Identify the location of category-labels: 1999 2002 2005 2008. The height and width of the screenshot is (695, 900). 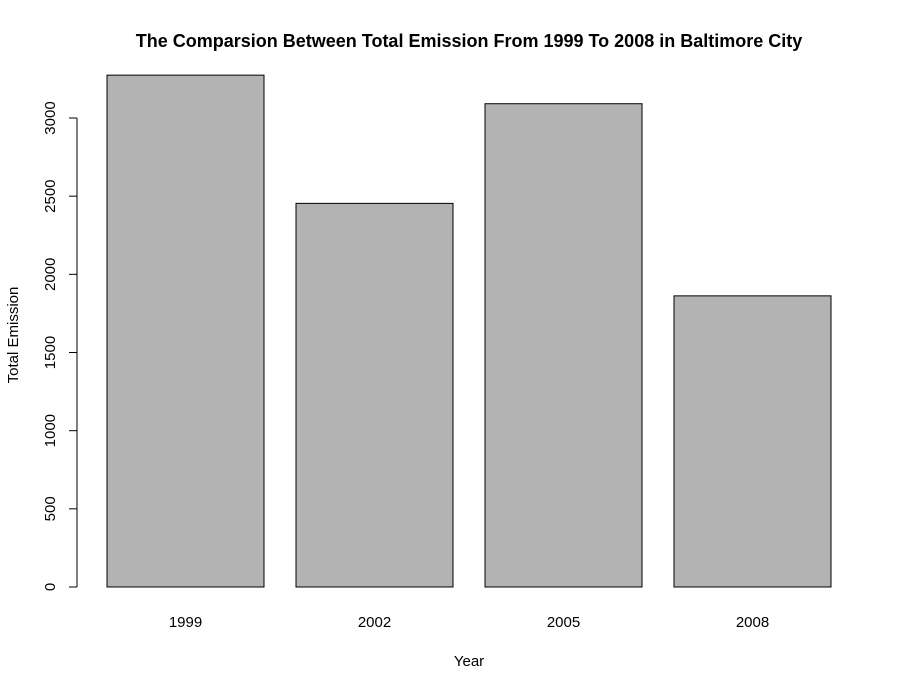
(469, 622).